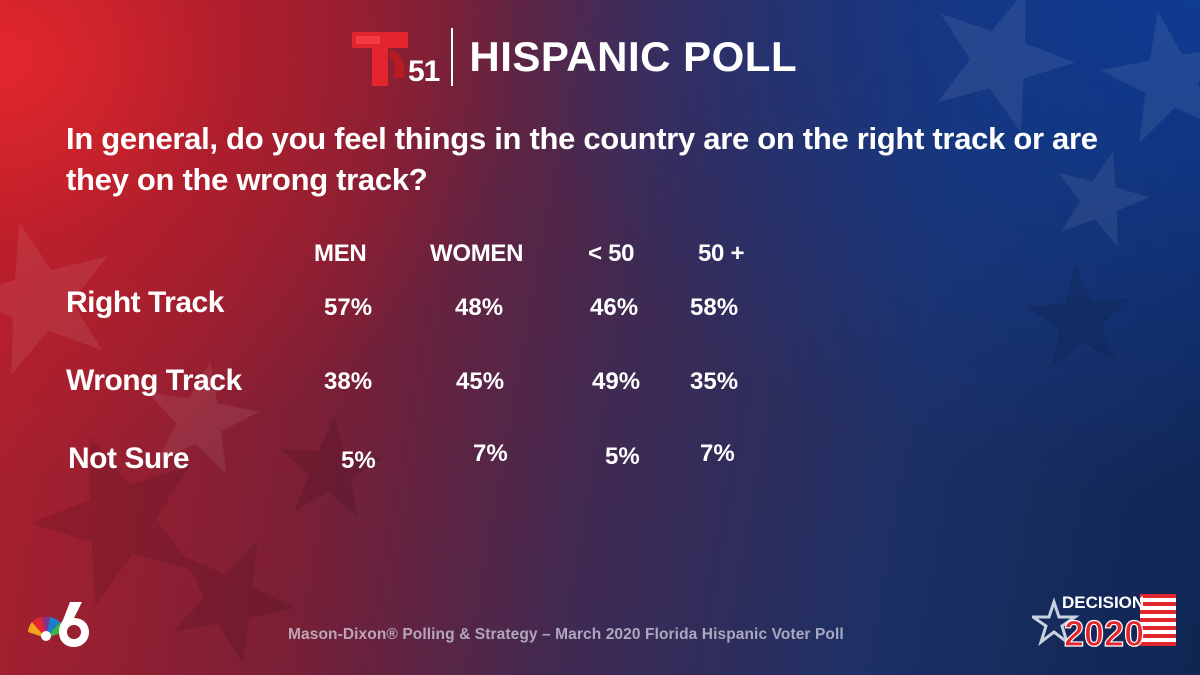  I want to click on cell-wrong-track-50-plus: 35%, so click(714, 381).